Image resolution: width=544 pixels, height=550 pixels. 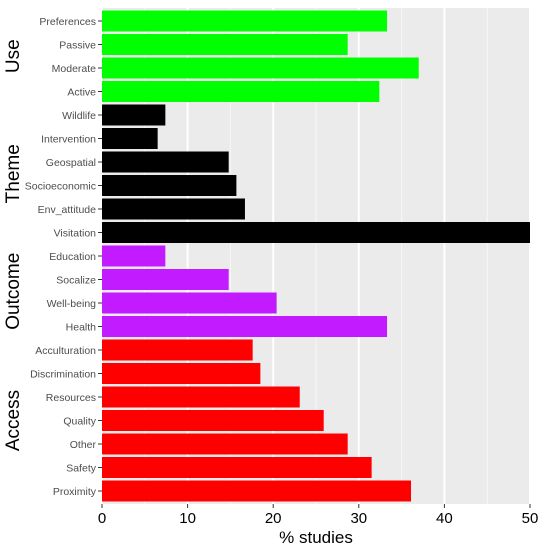 I want to click on category-label: Active, so click(x=81, y=93).